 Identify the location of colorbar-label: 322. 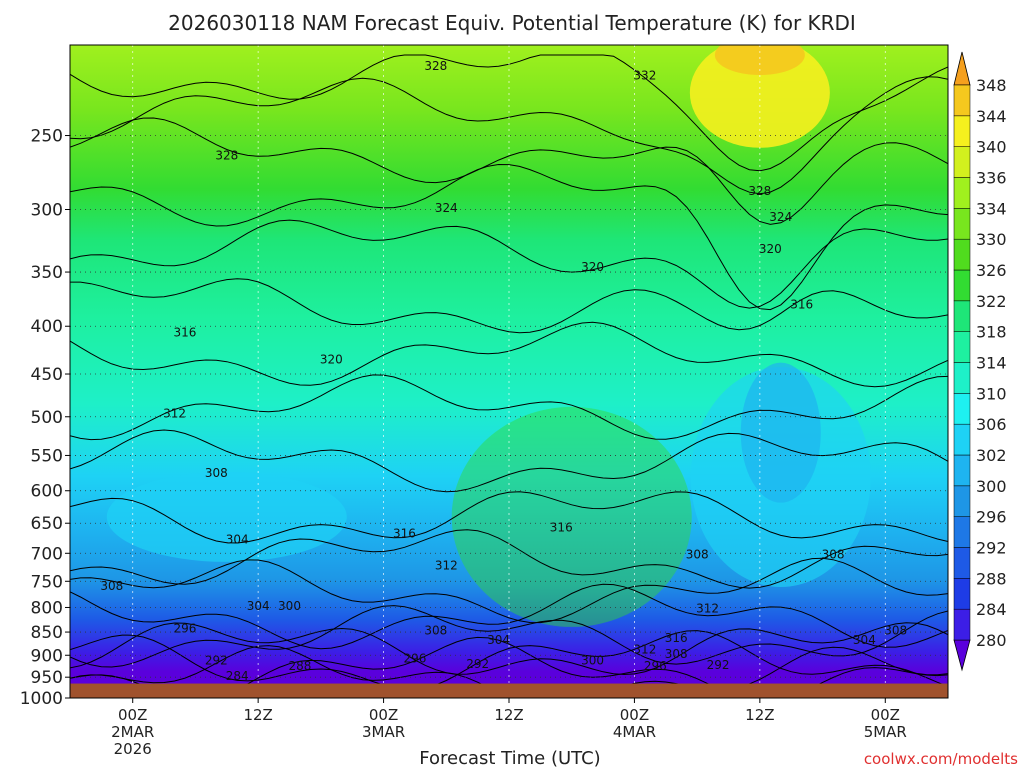
(991, 301).